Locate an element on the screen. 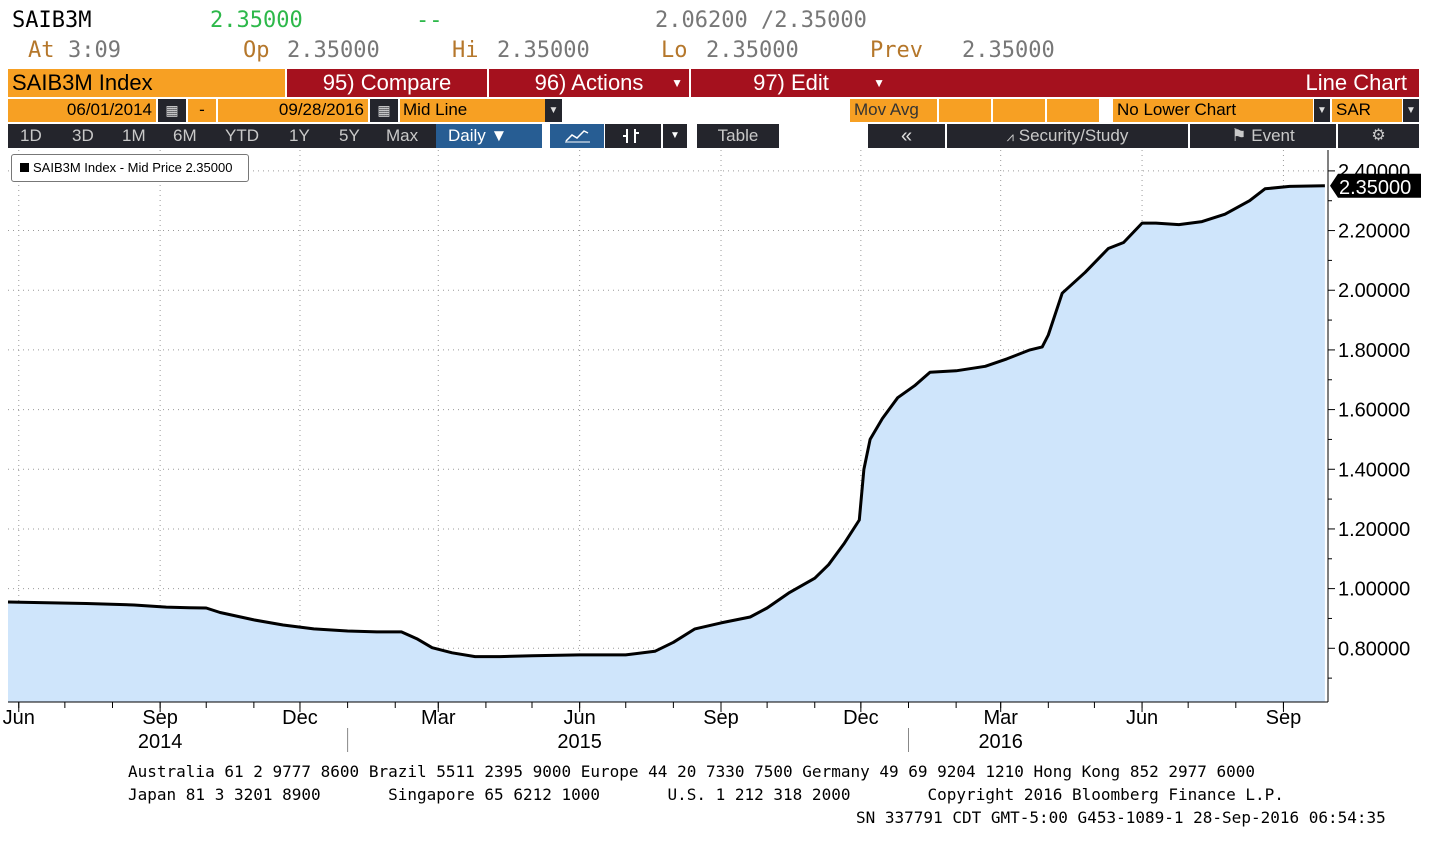 The height and width of the screenshot is (844, 1429). edit-button: 97) Edit ▼ is located at coordinates (790, 83).